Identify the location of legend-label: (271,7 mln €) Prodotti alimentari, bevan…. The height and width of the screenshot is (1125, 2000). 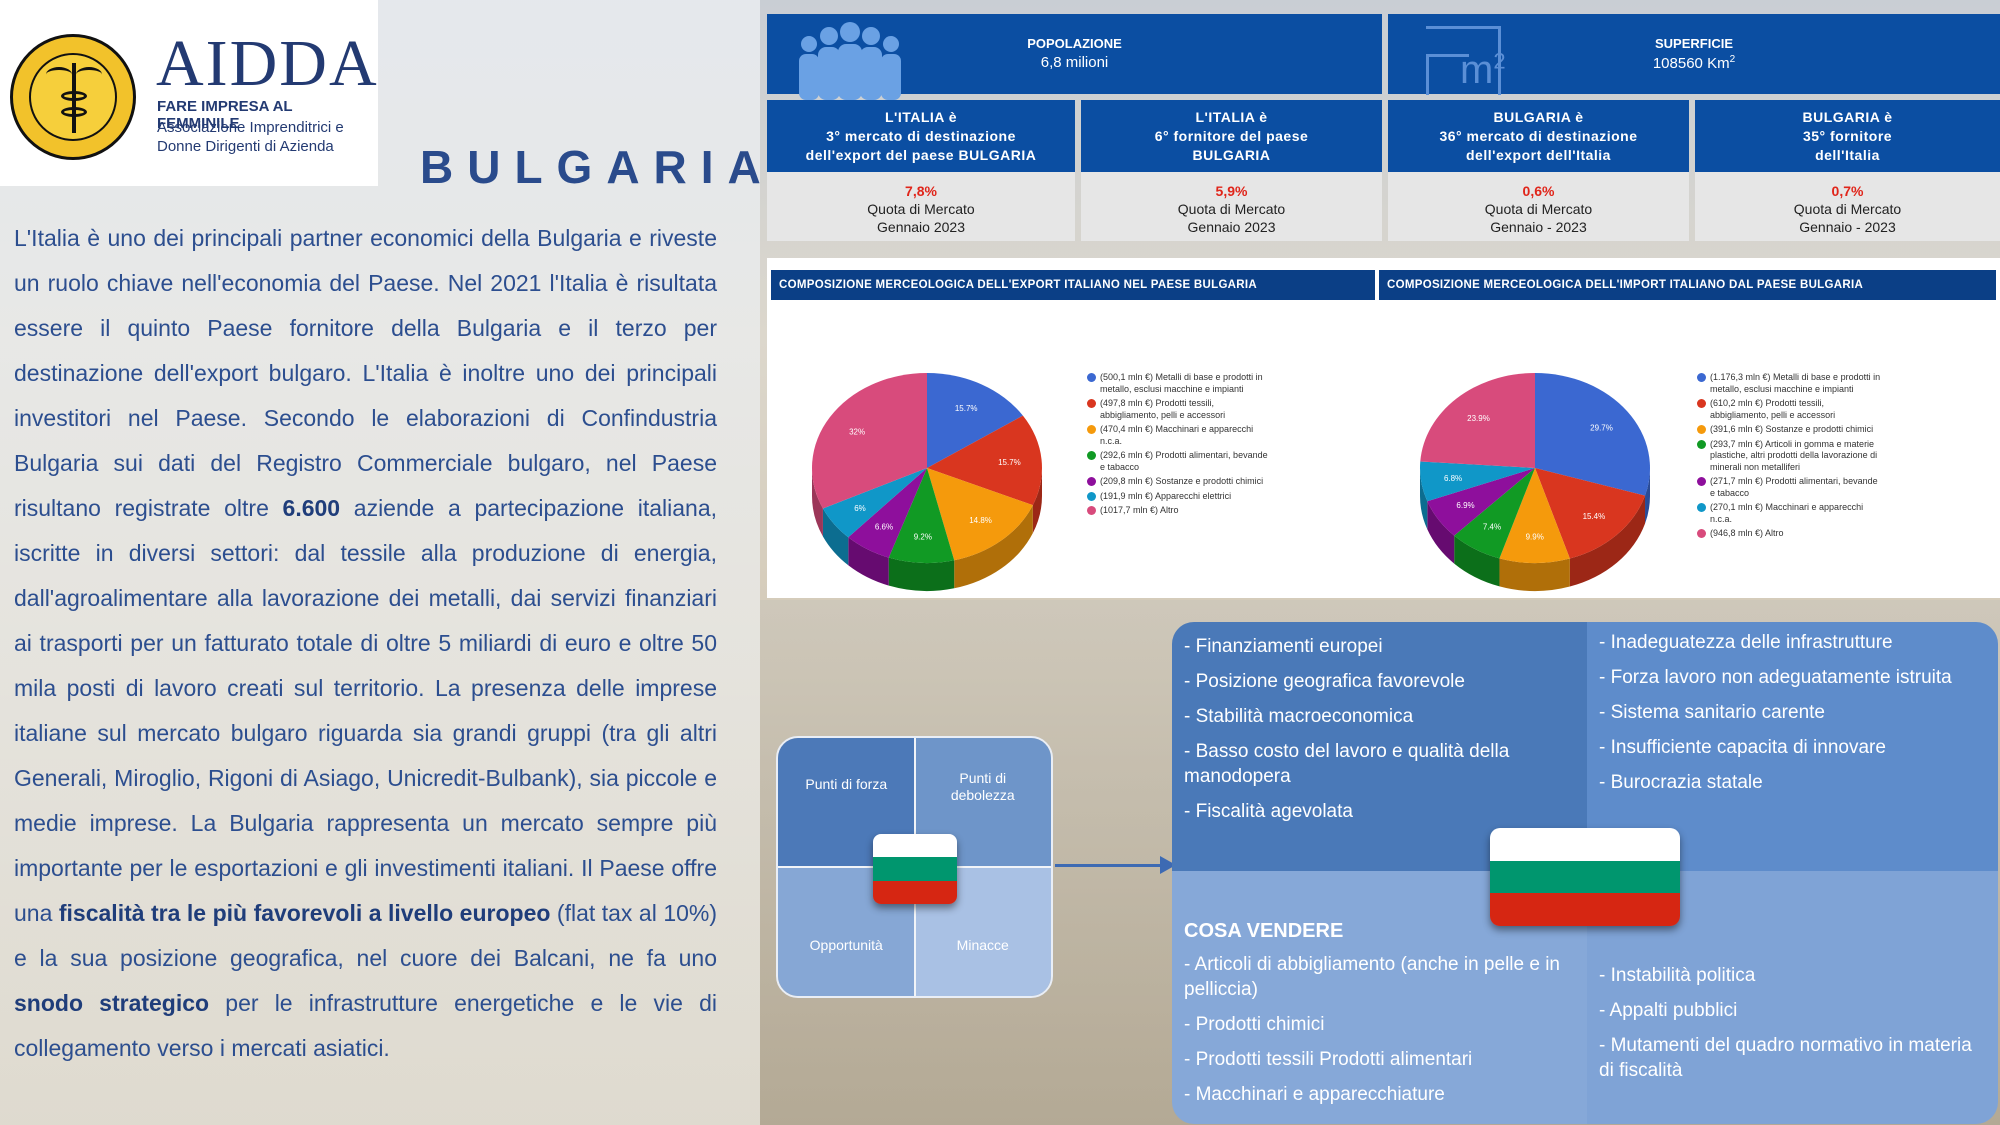
(1794, 487).